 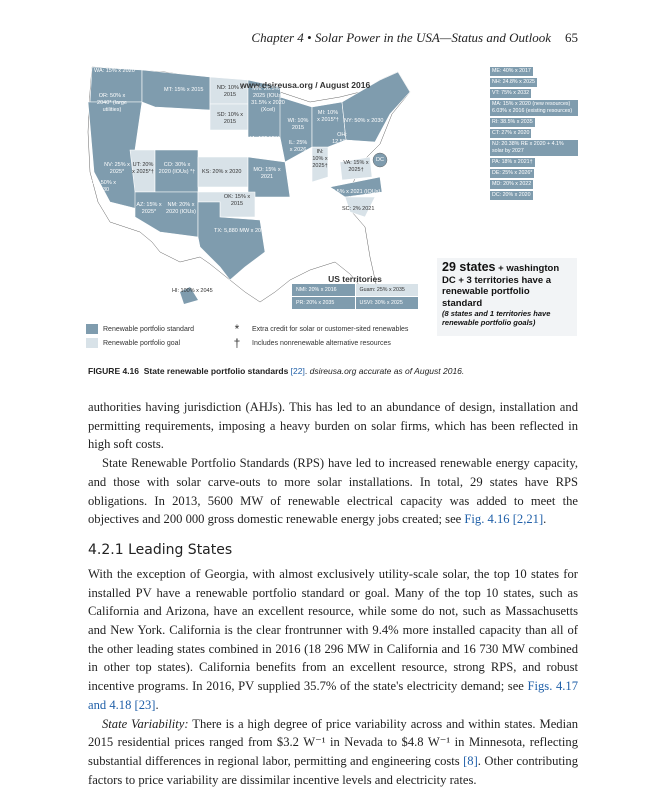 What do you see at coordinates (511, 133) in the screenshot?
I see `northeast-label: CT: 27% x 2020` at bounding box center [511, 133].